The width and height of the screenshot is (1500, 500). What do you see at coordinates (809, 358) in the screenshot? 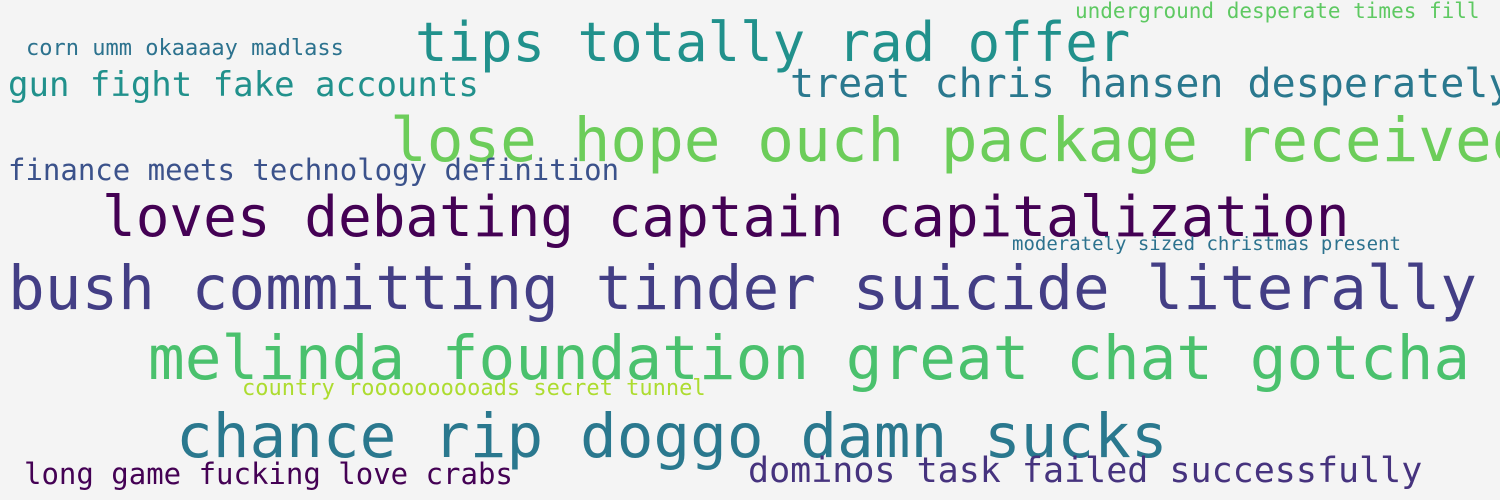
I see `phrase-melinda-foundation-great-chat-gotcha: melinda foundation great chat gotcha` at bounding box center [809, 358].